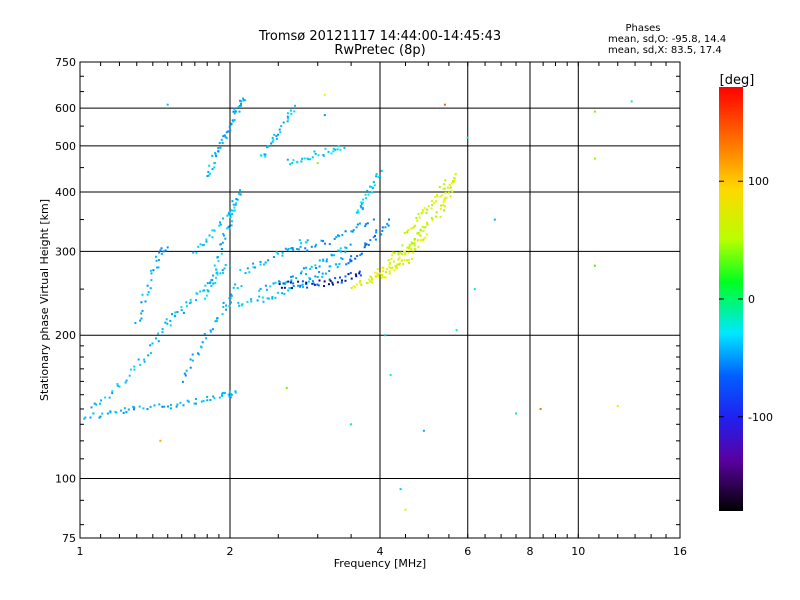 Image resolution: width=800 pixels, height=600 pixels. Describe the element at coordinates (751, 299) in the screenshot. I see `colorbar-tick-label: 0` at that location.